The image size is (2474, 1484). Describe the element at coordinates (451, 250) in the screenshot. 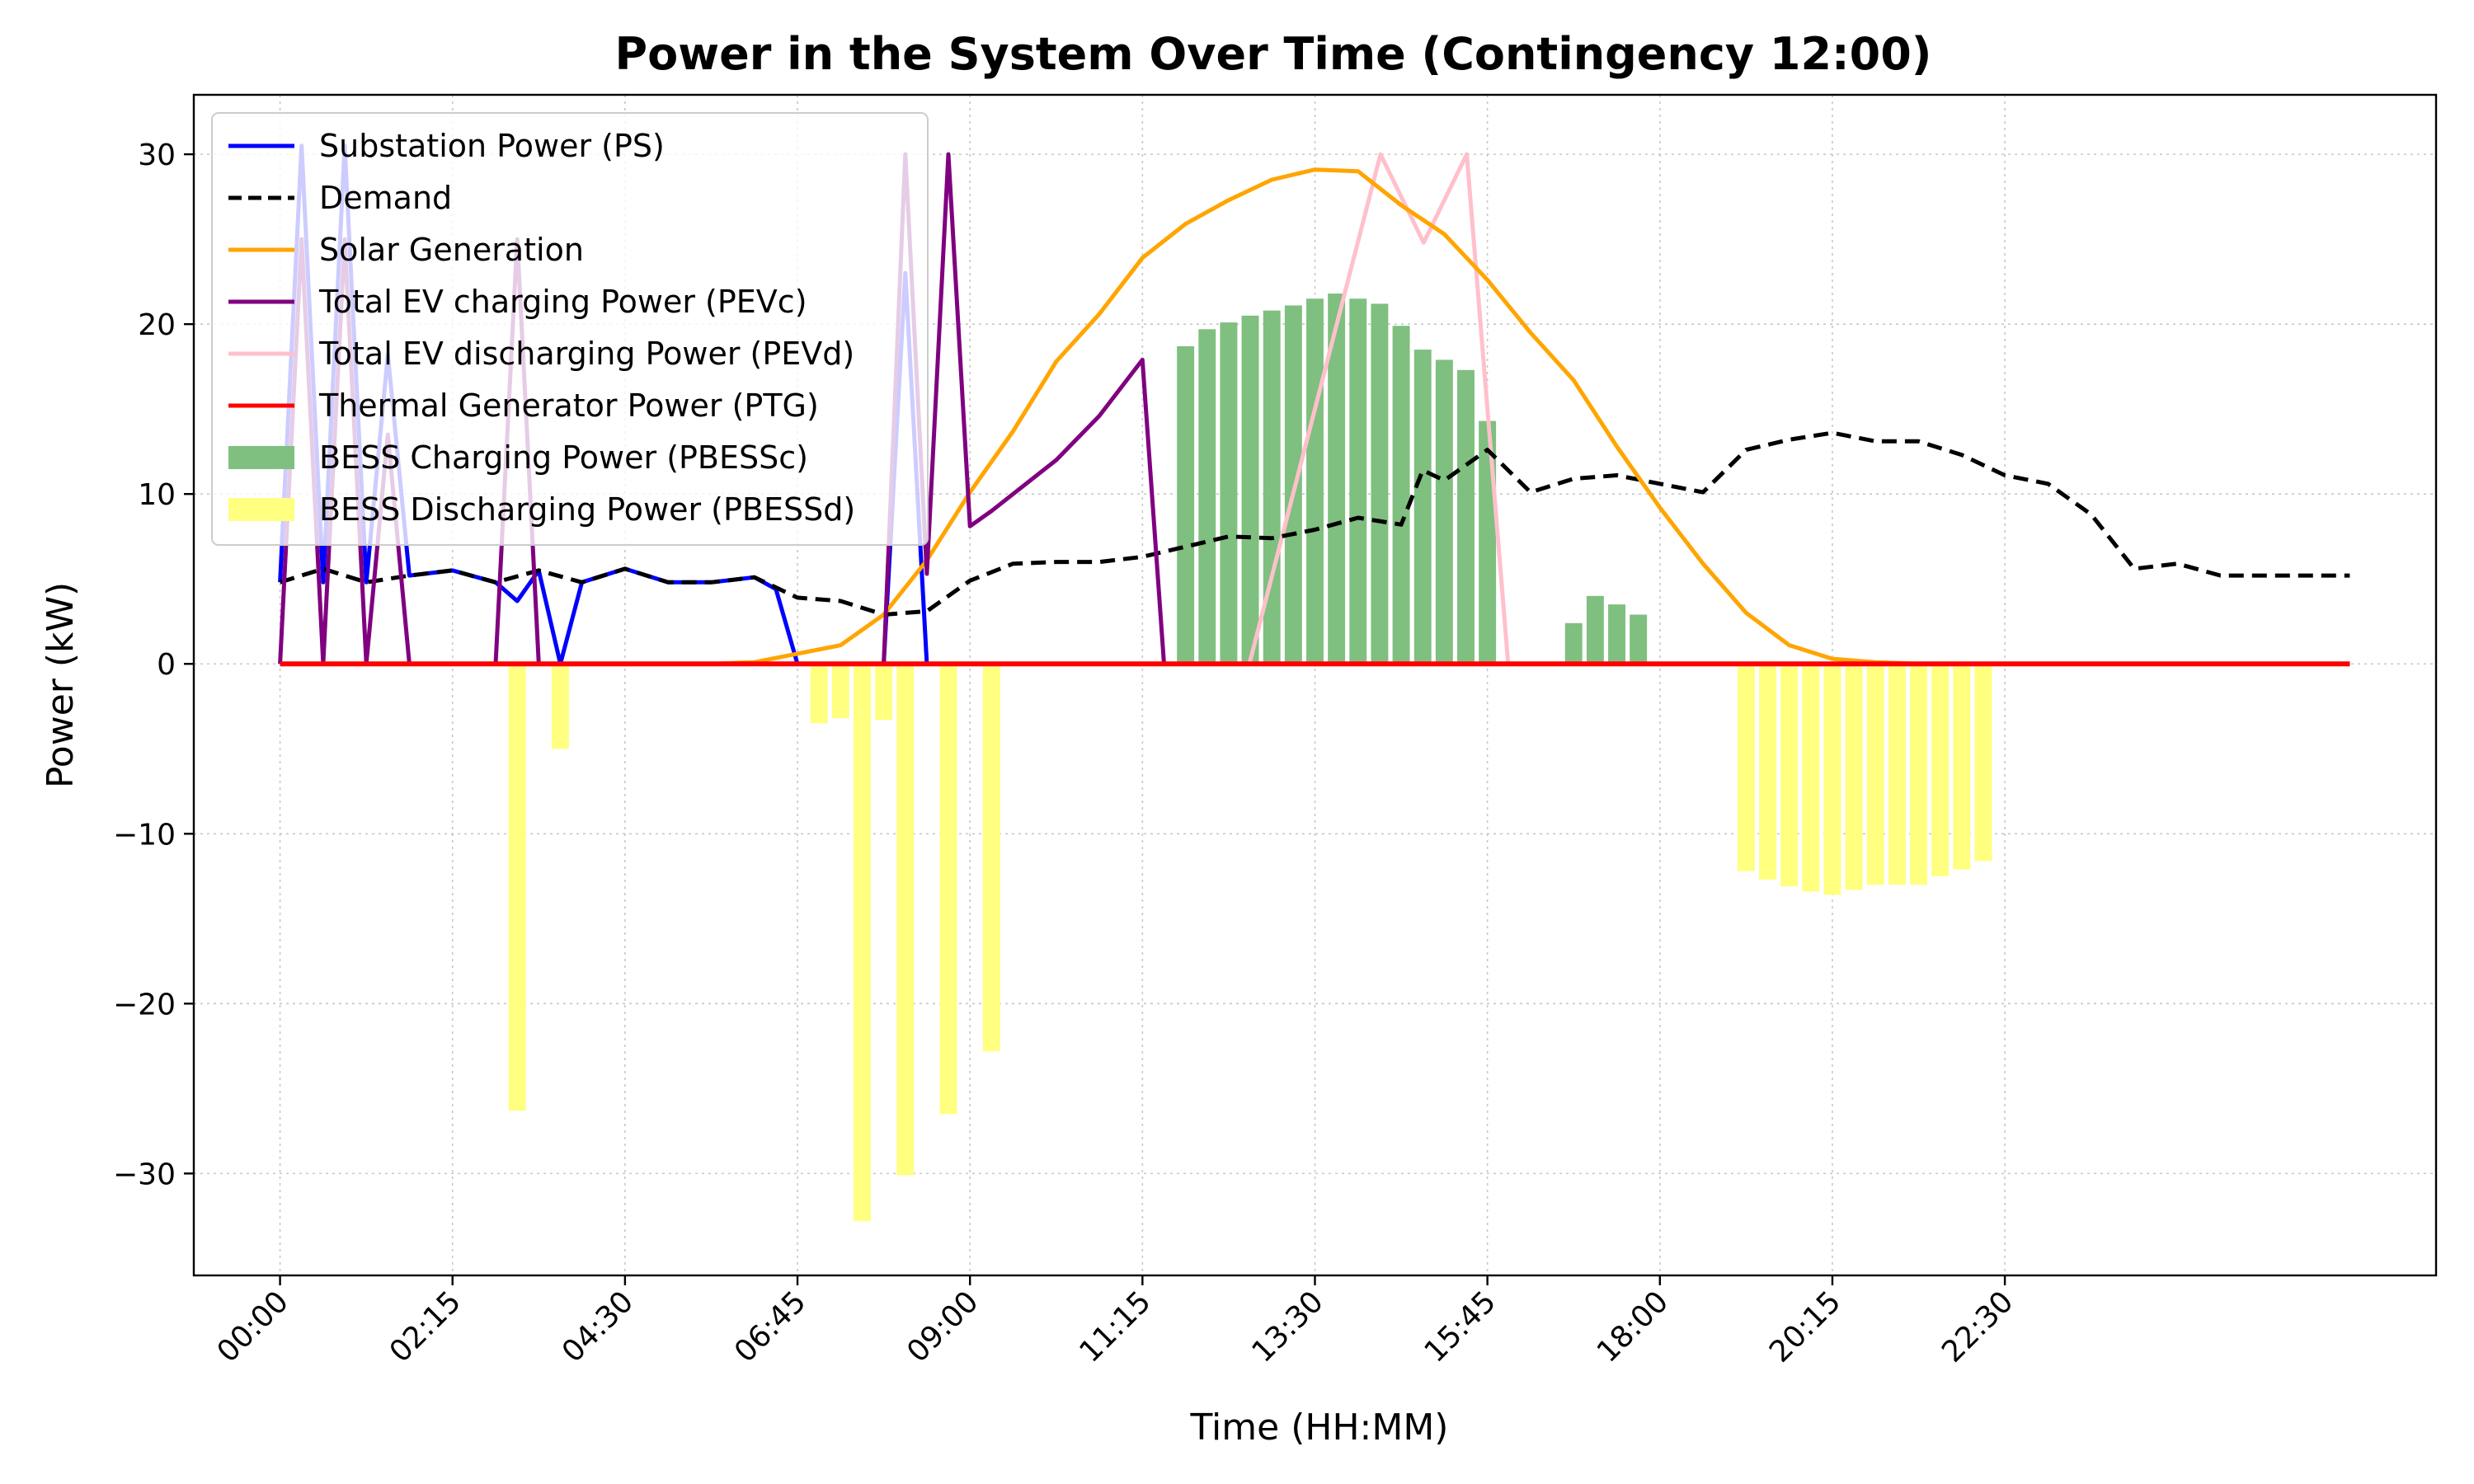

I see `legend-label: Solar Generation` at that location.